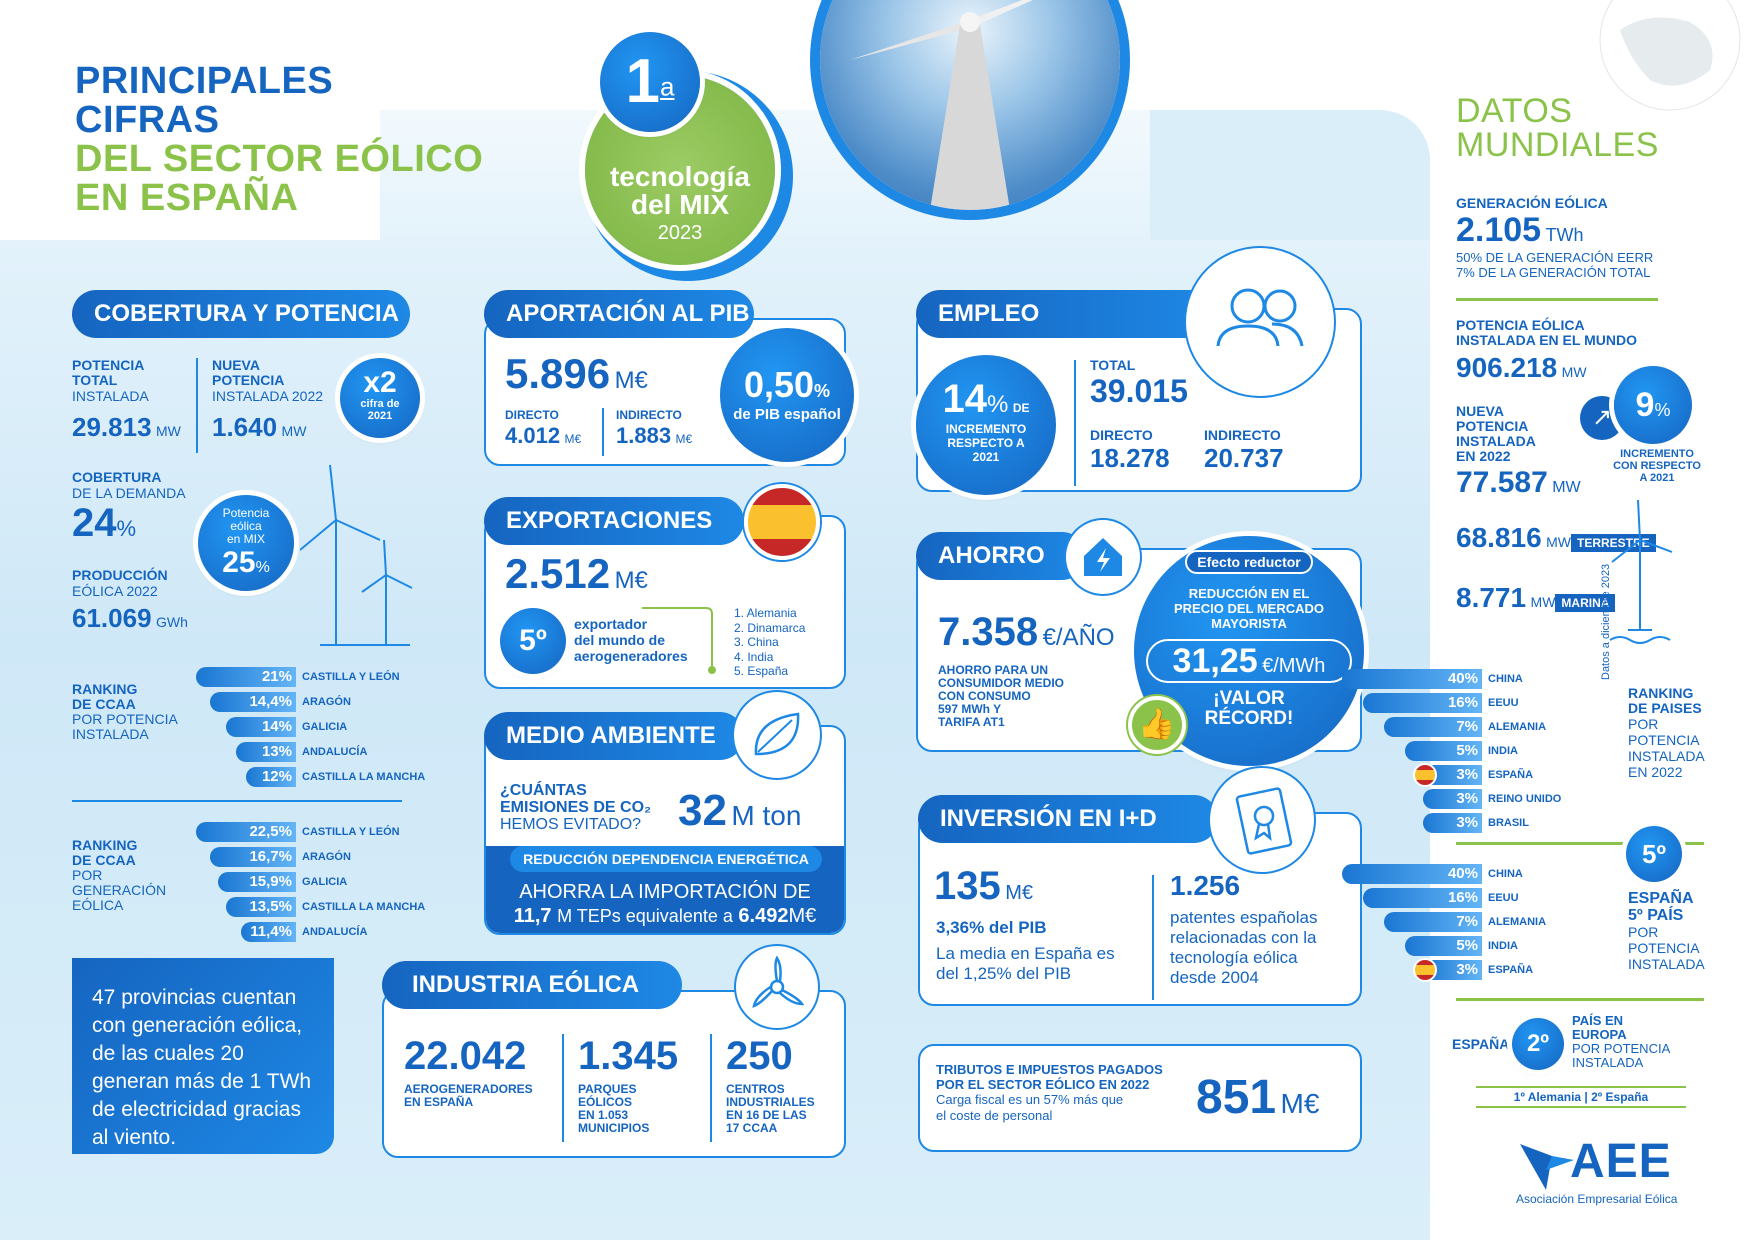 The image size is (1753, 1240). Describe the element at coordinates (787, 395) in the screenshot. I see `pib-pct-circle: 0,50% de PIB español` at that location.